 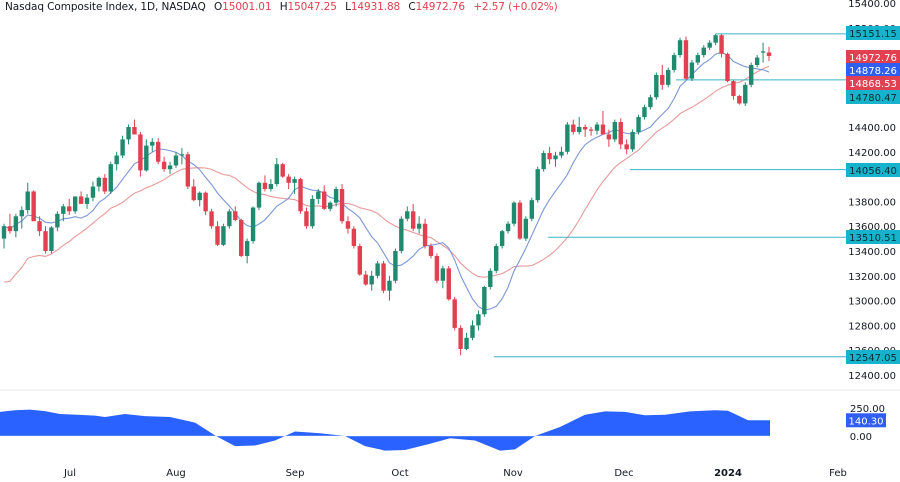 What do you see at coordinates (515, 7) in the screenshot?
I see `change-value: +2.57 (+0.02%)` at bounding box center [515, 7].